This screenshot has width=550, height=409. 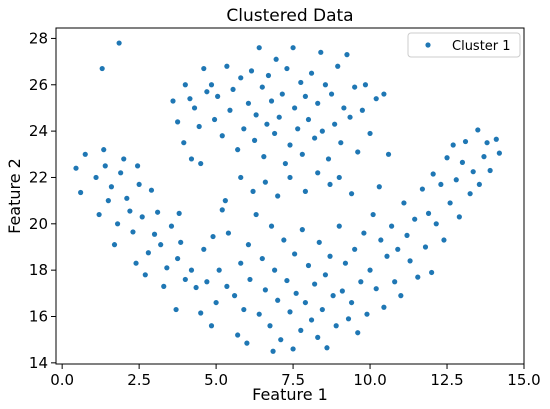 I want to click on legend-label: Cluster 1, so click(x=481, y=46).